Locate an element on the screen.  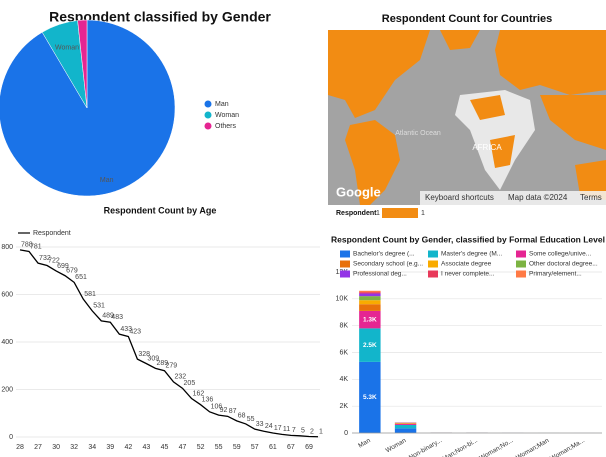
x-tick-label: 55 is located at coordinates (219, 447).